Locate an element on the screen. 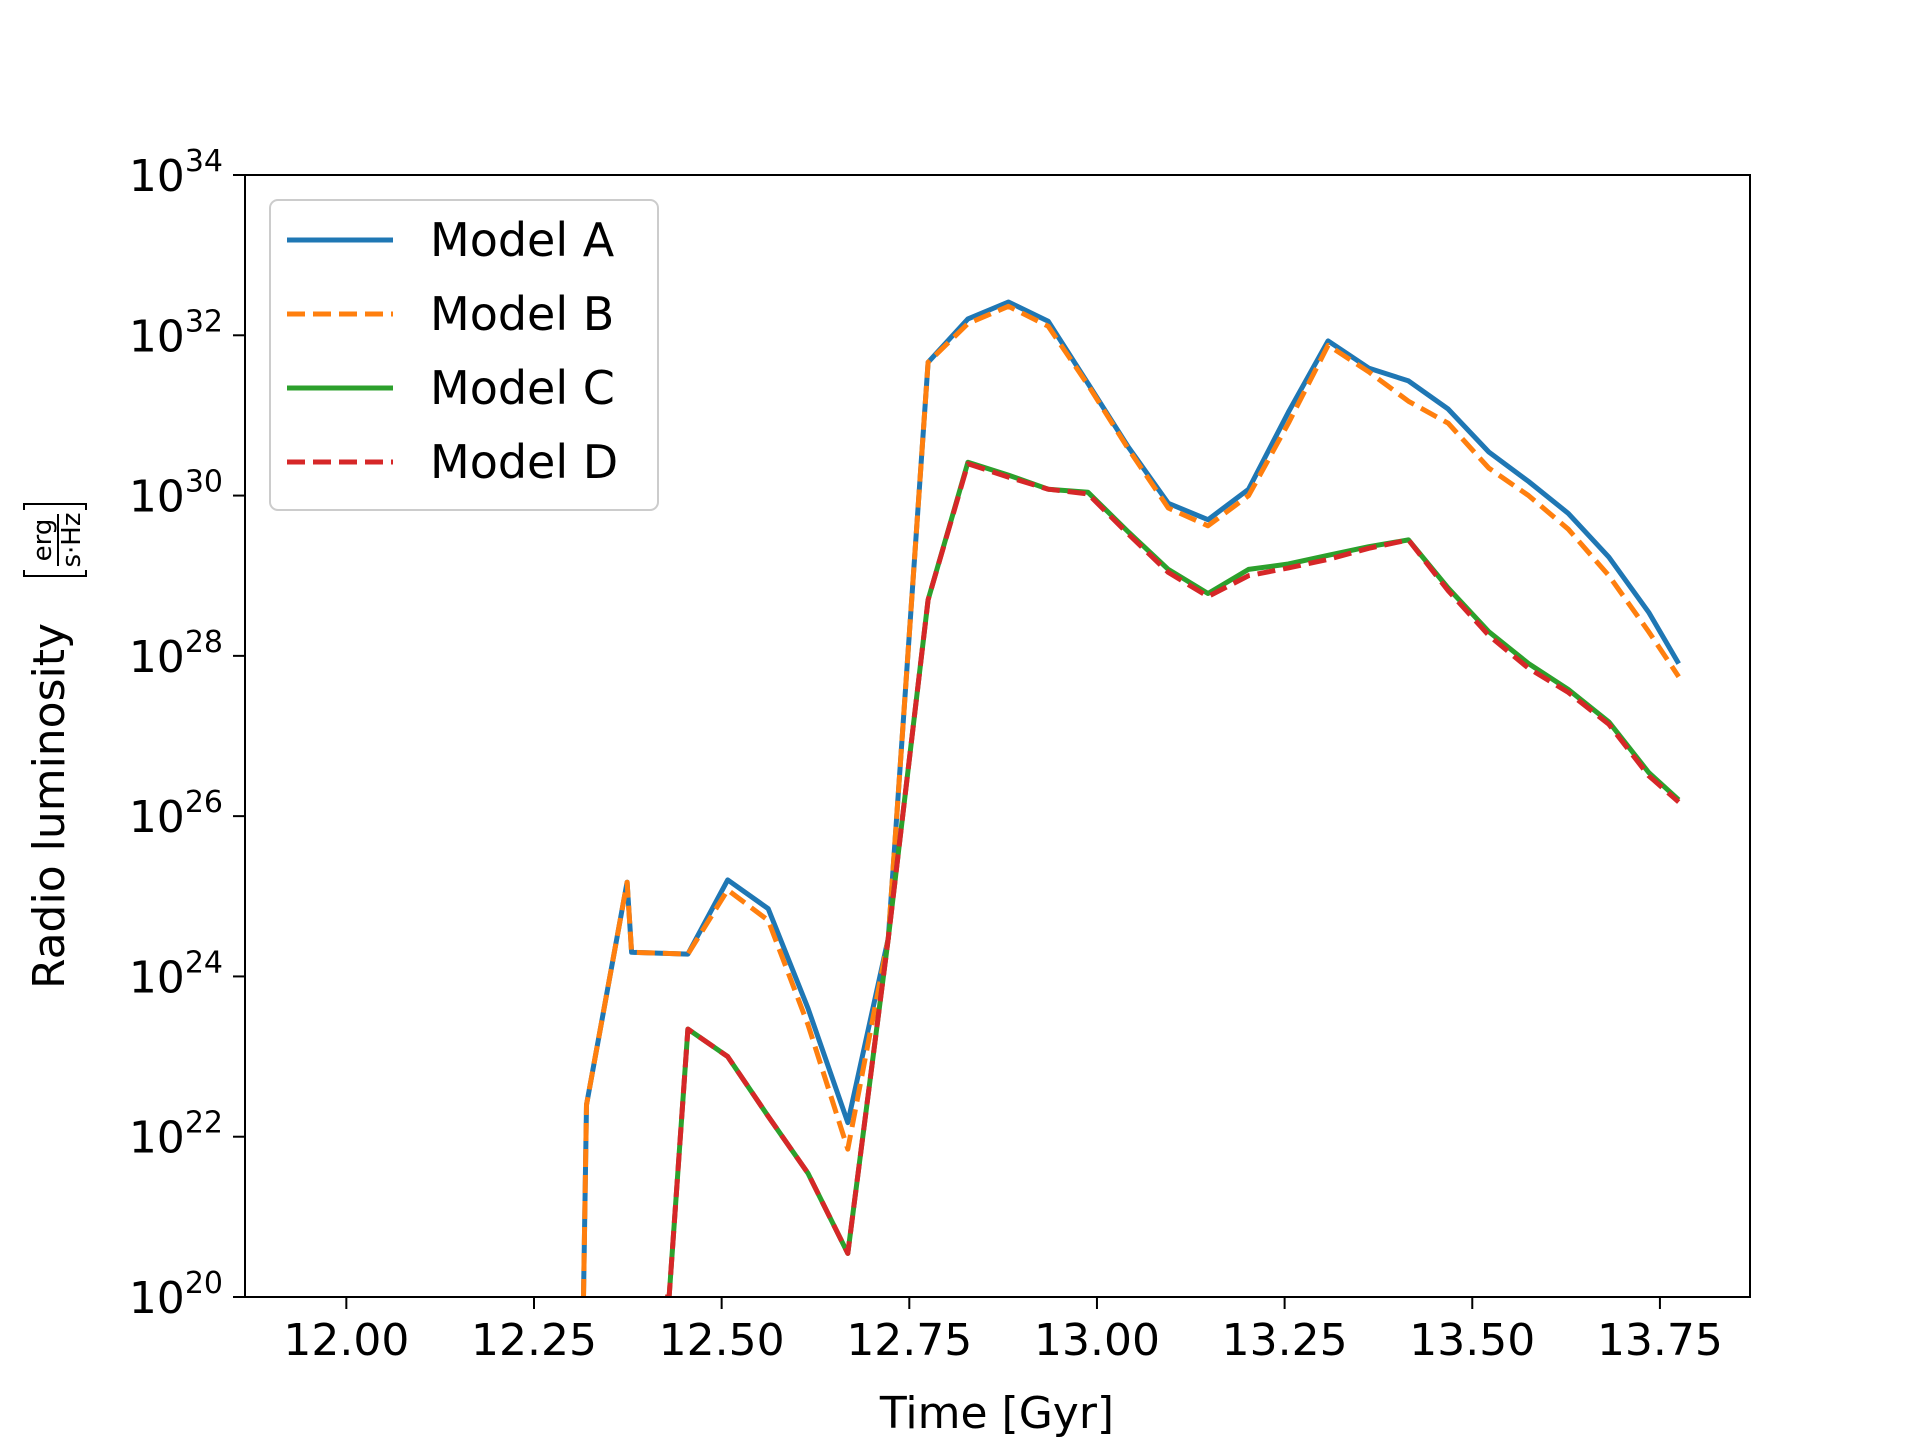  legend: Model A Model B Model C Model D is located at coordinates (464, 355).